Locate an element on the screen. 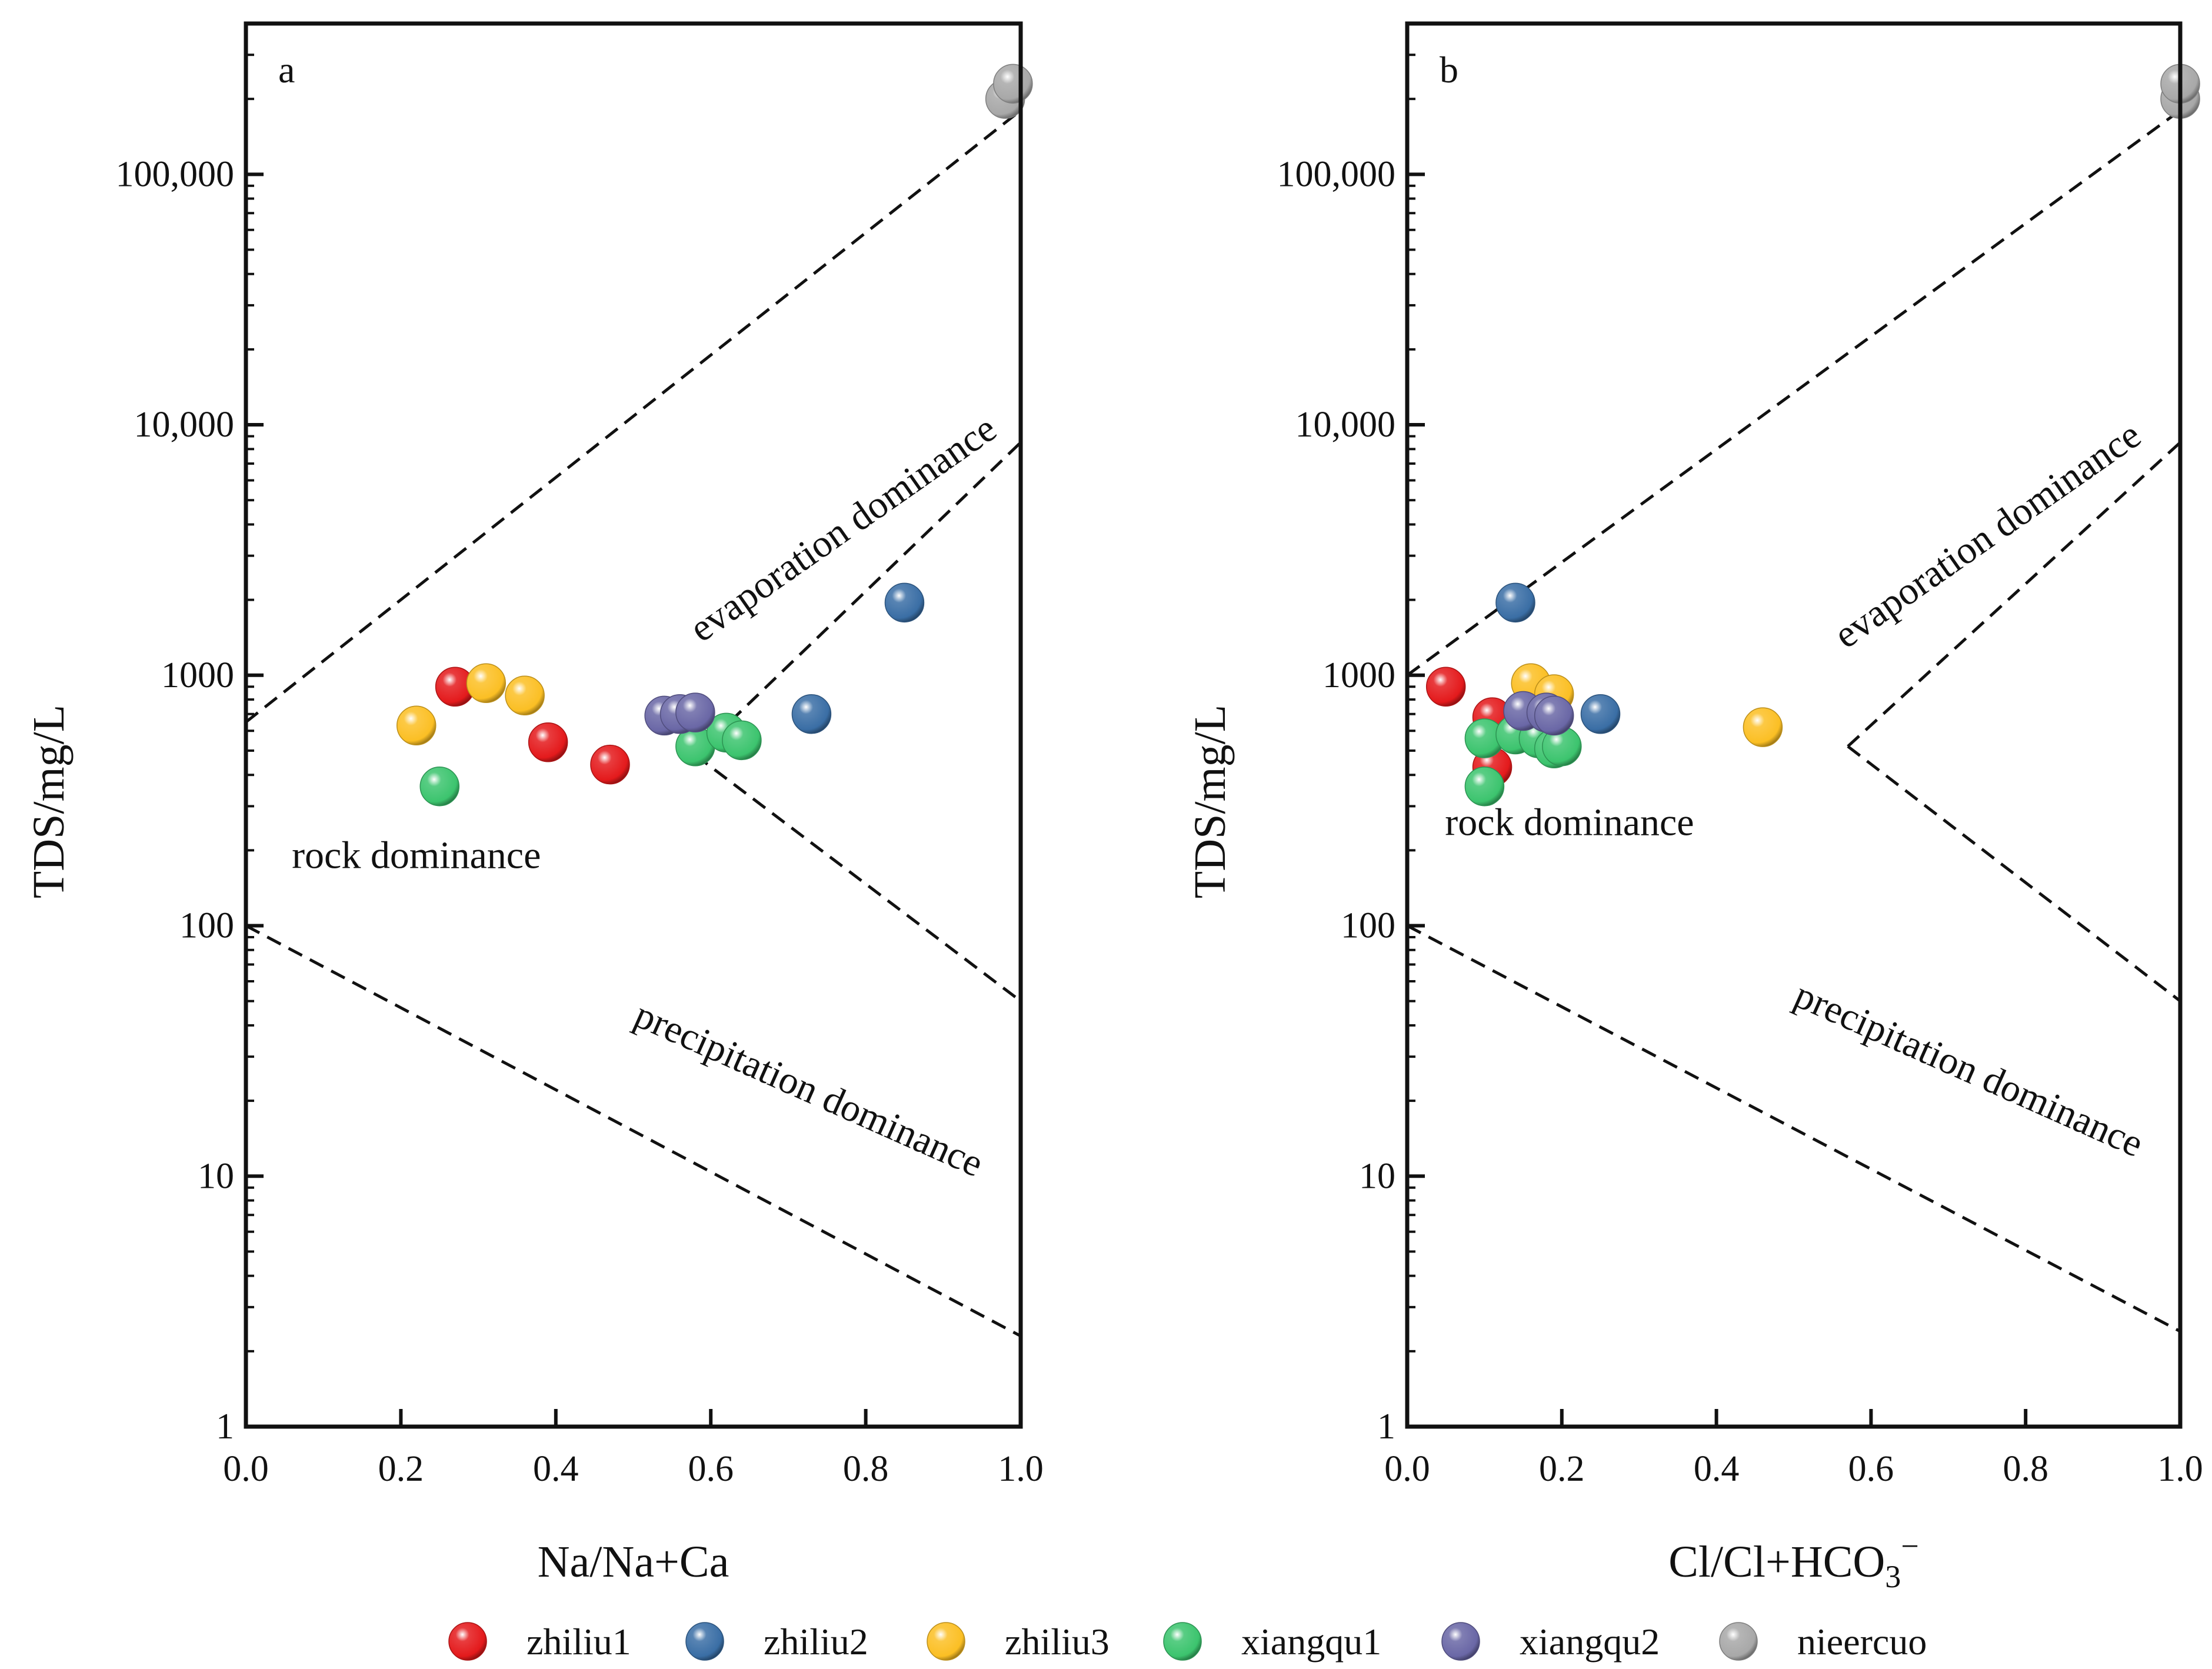 The width and height of the screenshot is (2212, 1669). legend-marker-xiangqu1 is located at coordinates (1182, 1641).